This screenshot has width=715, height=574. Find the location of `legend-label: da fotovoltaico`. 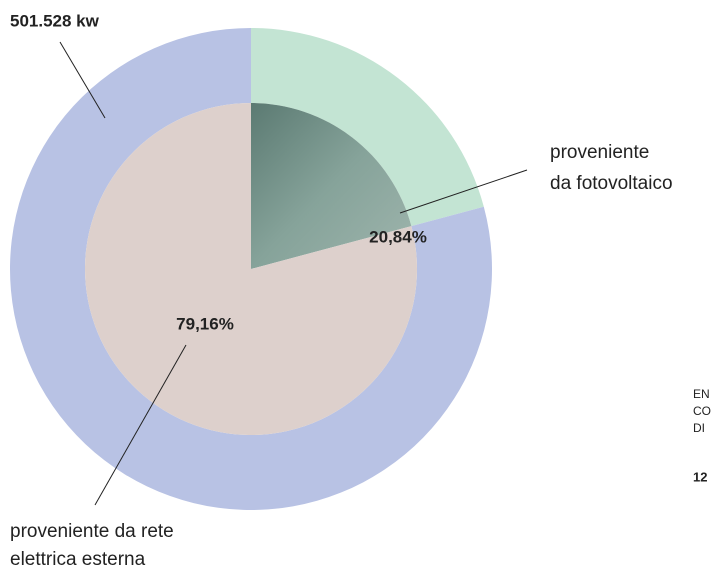

legend-label: da fotovoltaico is located at coordinates (611, 183).